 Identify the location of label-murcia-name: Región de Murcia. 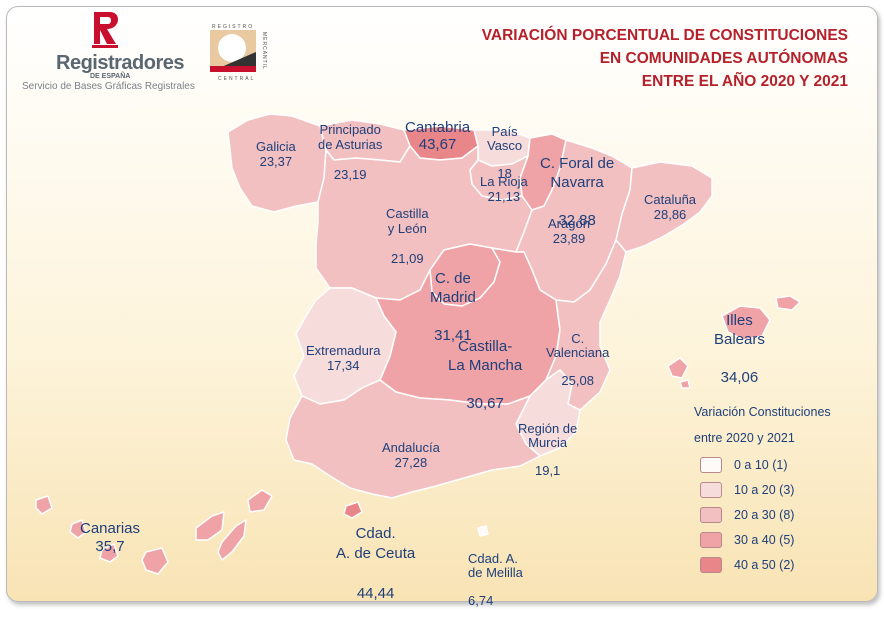
(548, 435).